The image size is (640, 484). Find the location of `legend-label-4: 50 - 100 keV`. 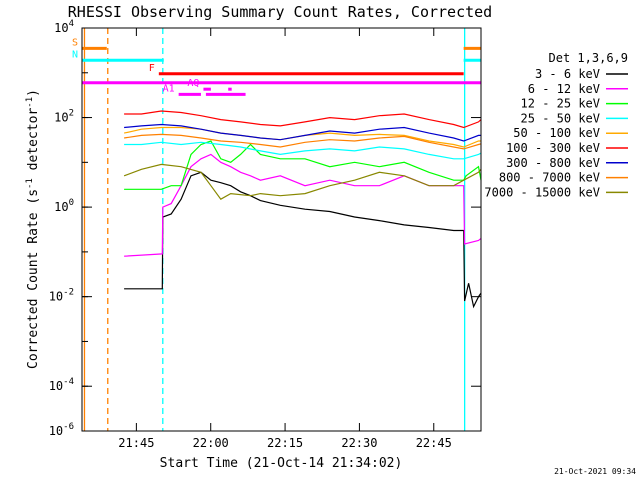

legend-label-4: 50 - 100 keV is located at coordinates (556, 133).